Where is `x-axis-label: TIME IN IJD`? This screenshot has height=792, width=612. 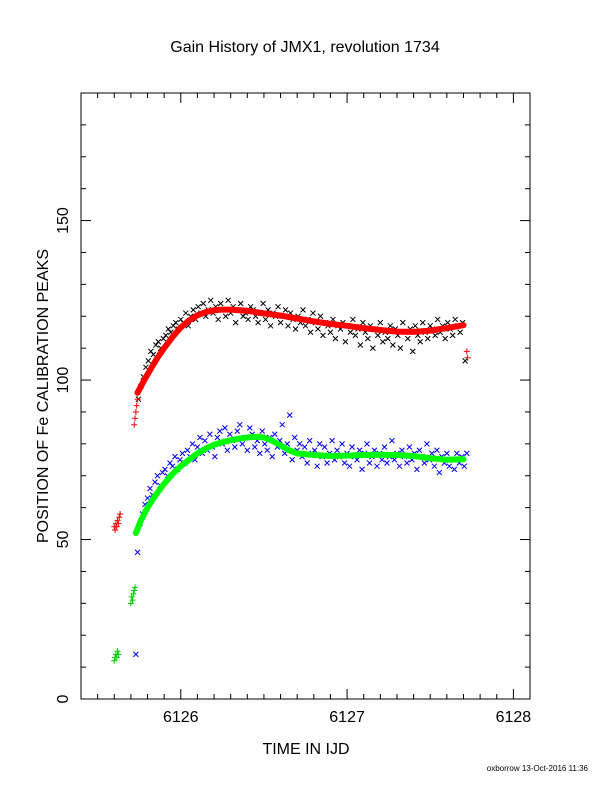 x-axis-label: TIME IN IJD is located at coordinates (305, 749).